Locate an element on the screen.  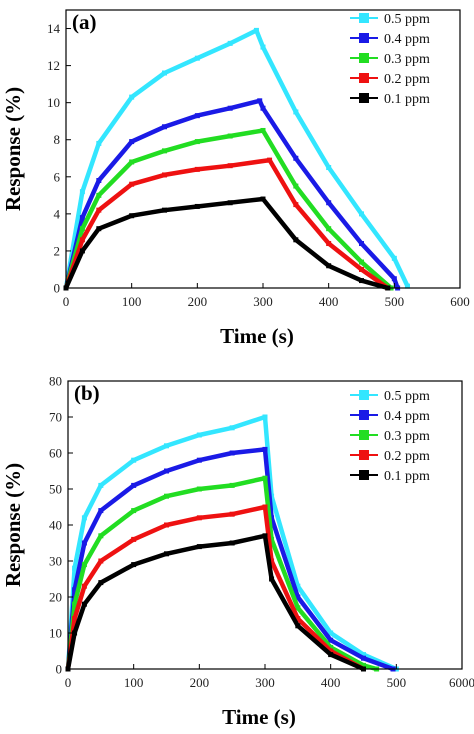
y-tick-label: 20 is located at coordinates (55, 597).